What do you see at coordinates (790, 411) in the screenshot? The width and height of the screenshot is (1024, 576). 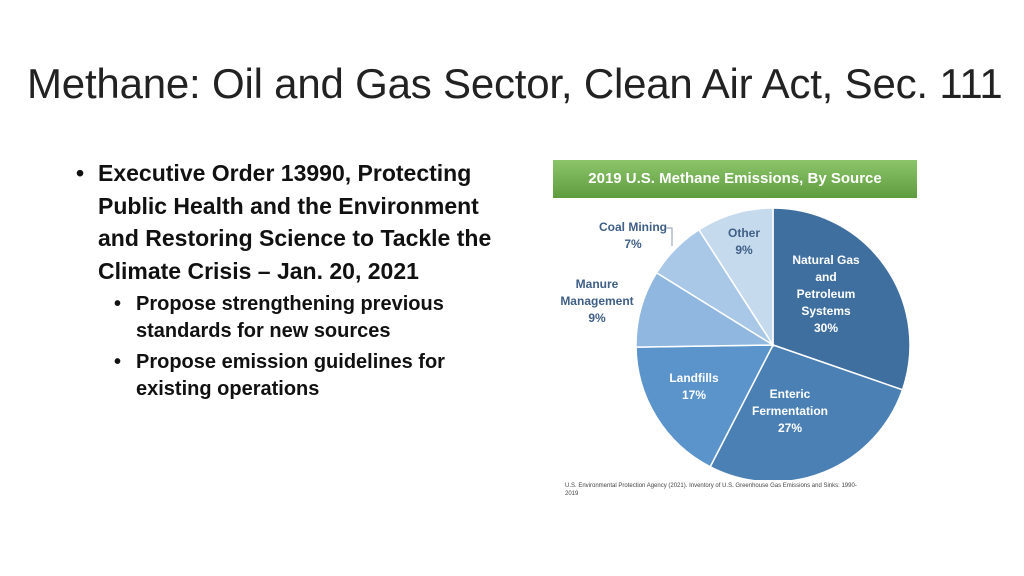 I see `slice-label-enteric-fermentation: Enteric Fermentation 27%` at bounding box center [790, 411].